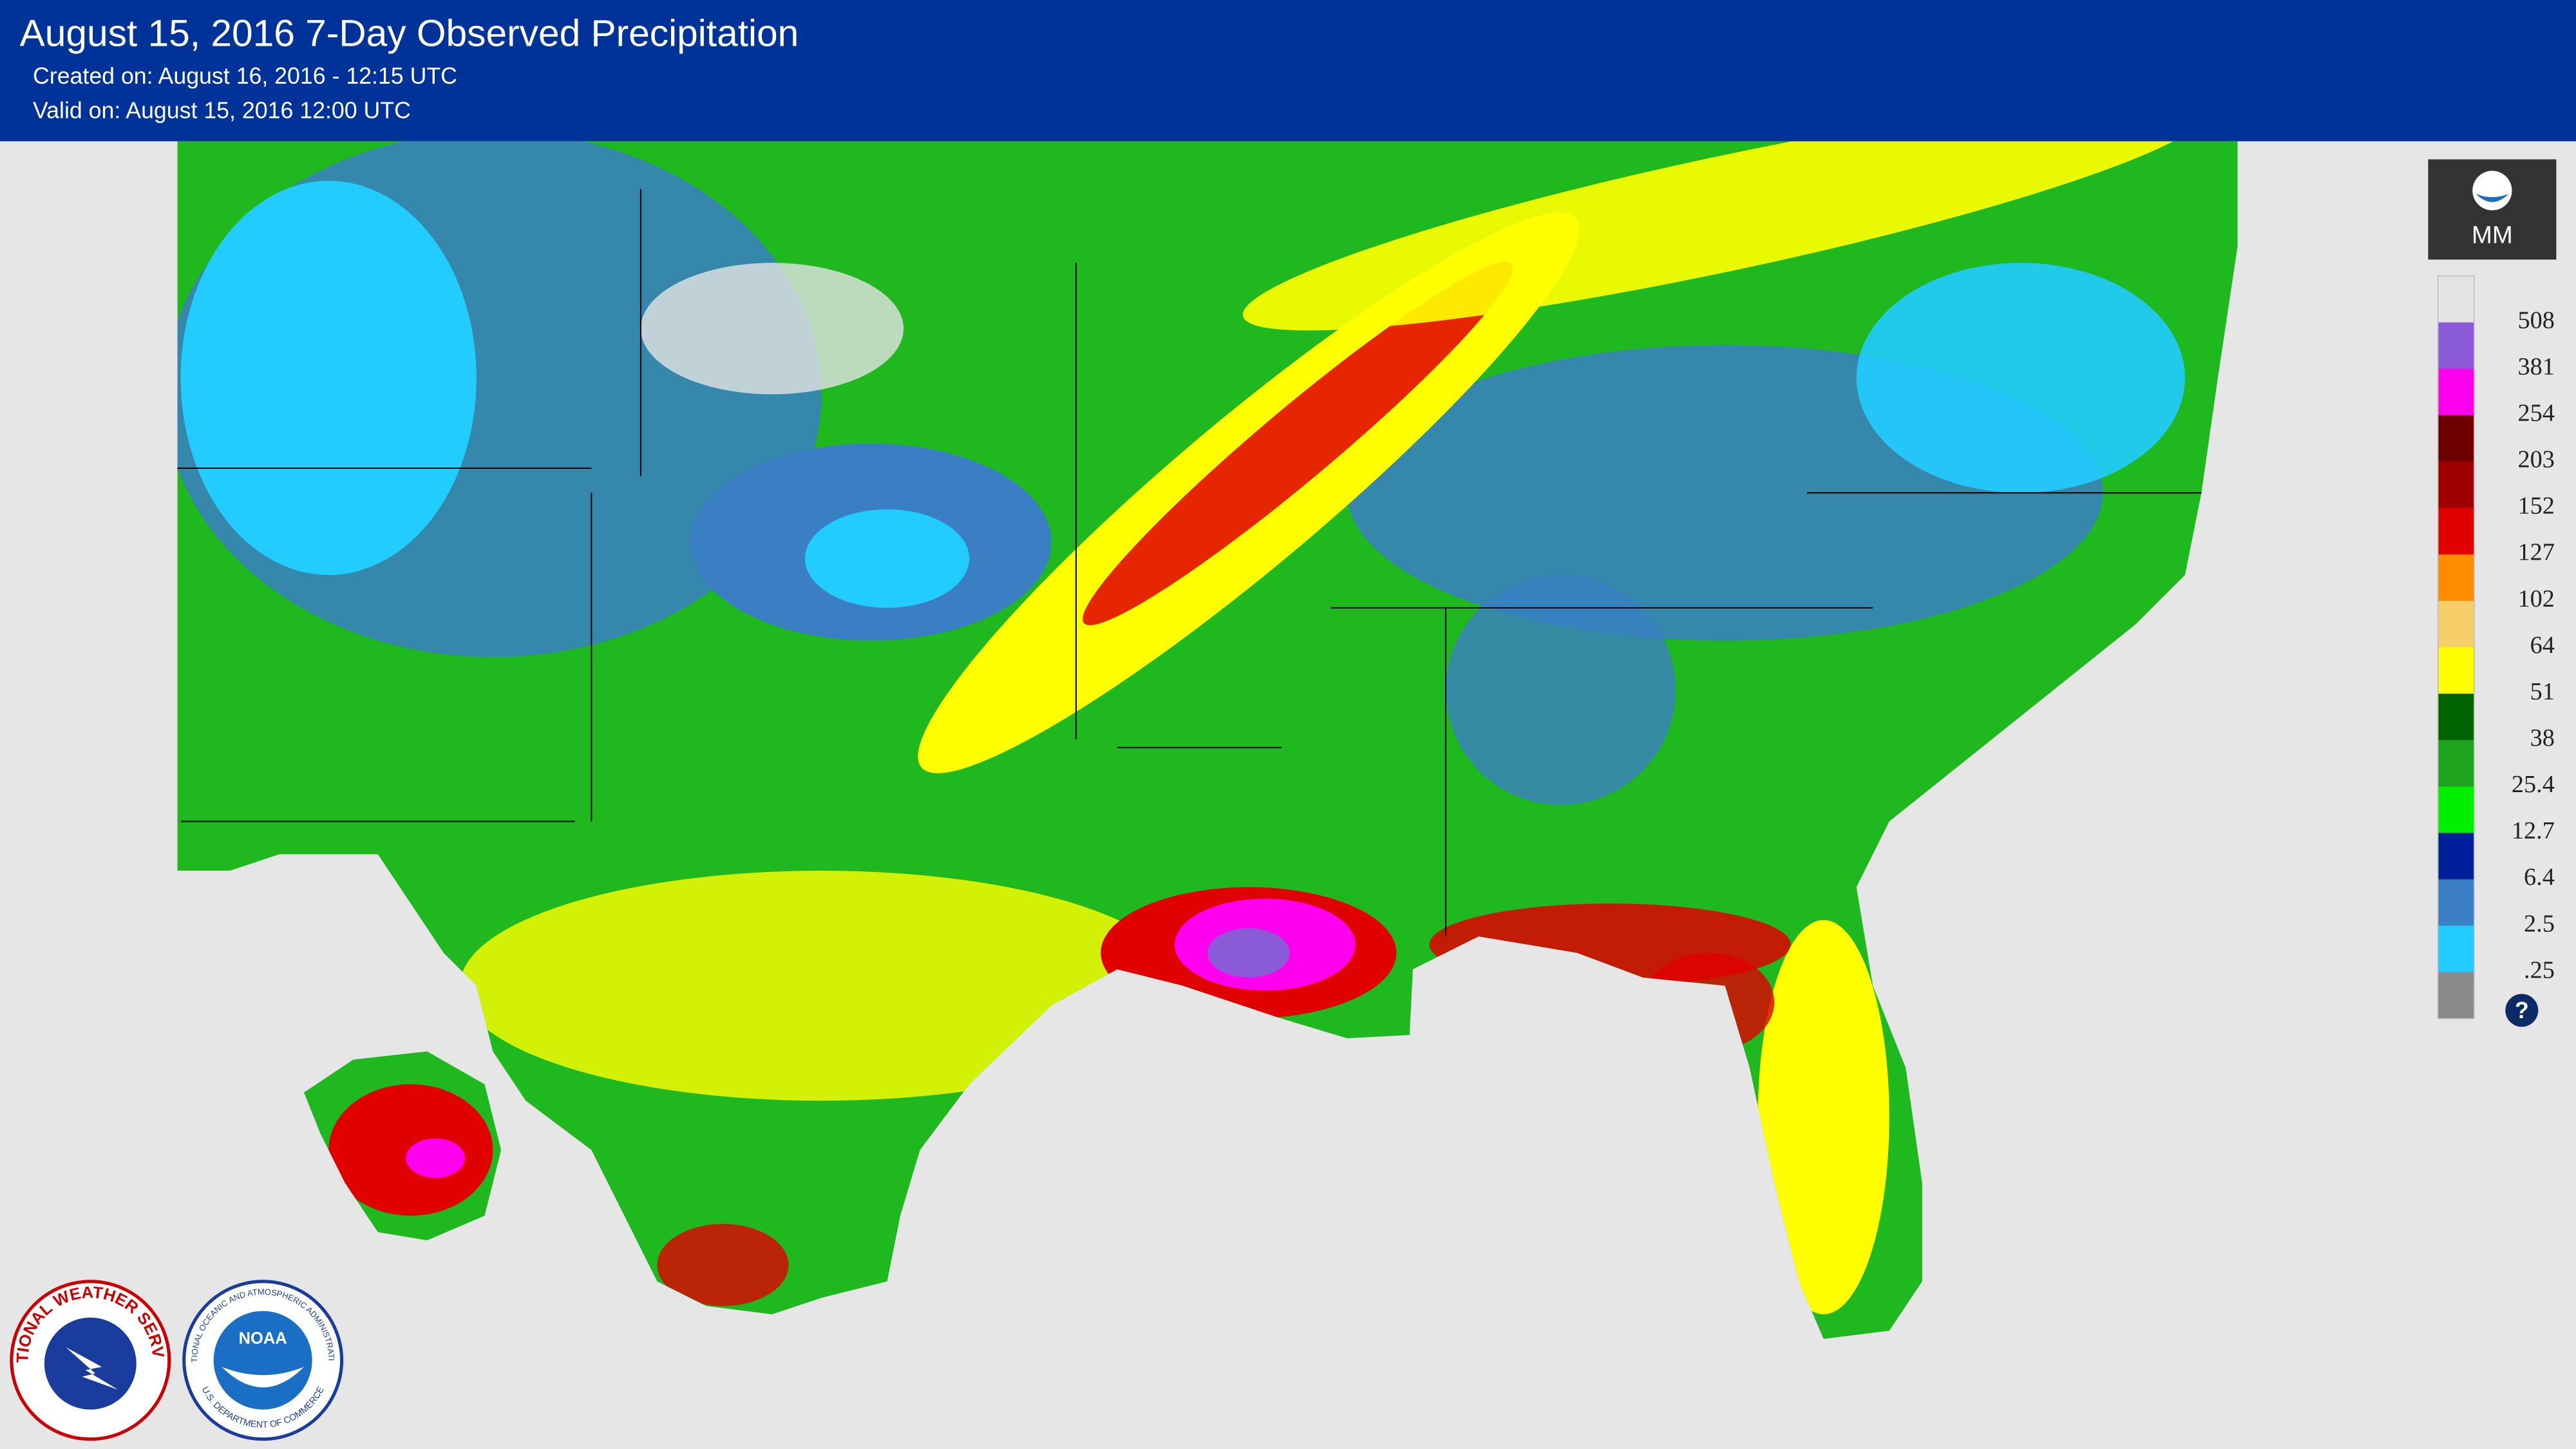 This screenshot has height=1449, width=2576. I want to click on legend-label: 25.4, so click(2533, 784).